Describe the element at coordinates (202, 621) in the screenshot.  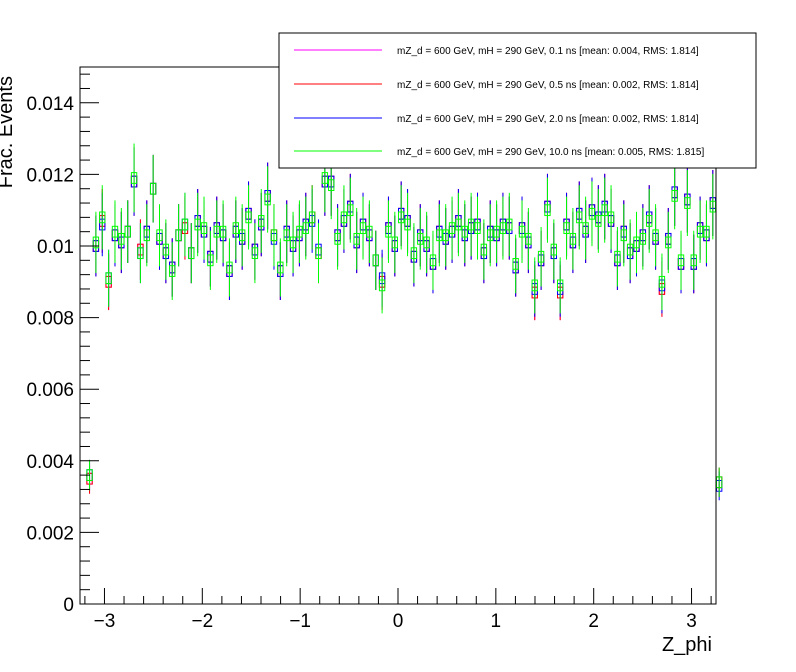
I see `x-tick-label: −2` at that location.